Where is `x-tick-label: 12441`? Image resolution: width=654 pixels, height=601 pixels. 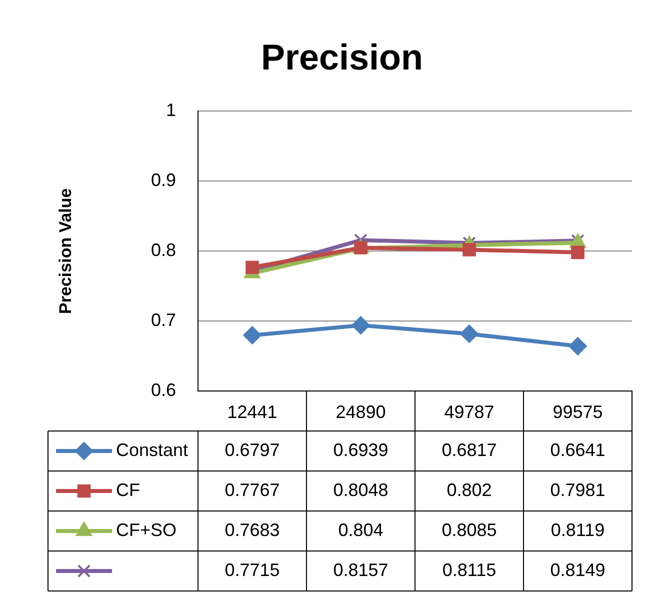 x-tick-label: 12441 is located at coordinates (252, 412).